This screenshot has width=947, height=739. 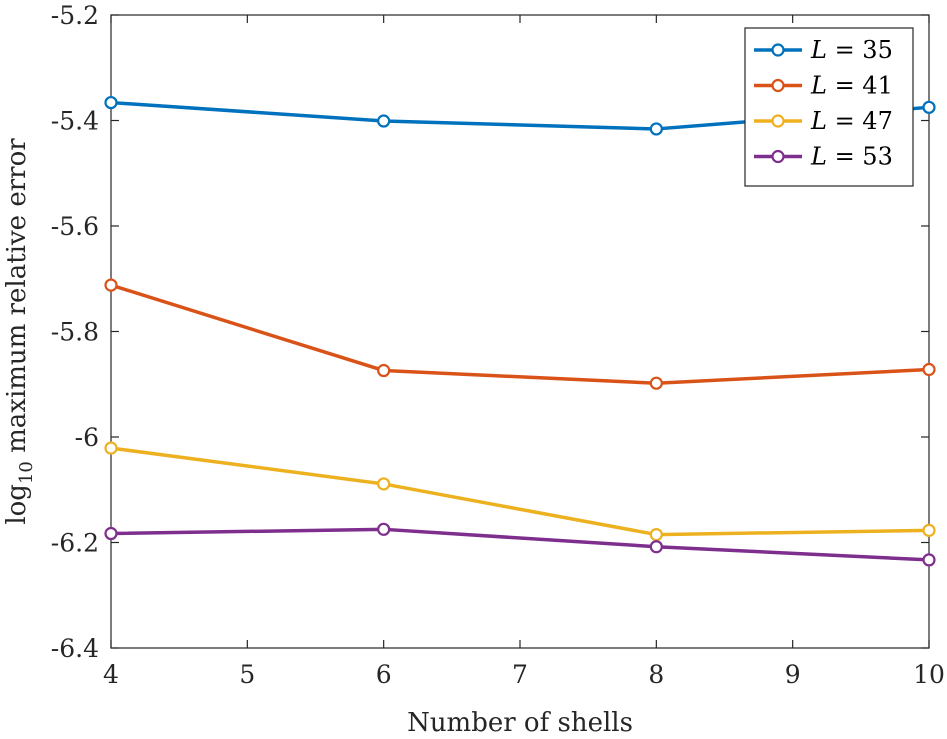 I want to click on legend-entry: L = 41, so click(x=823, y=86).